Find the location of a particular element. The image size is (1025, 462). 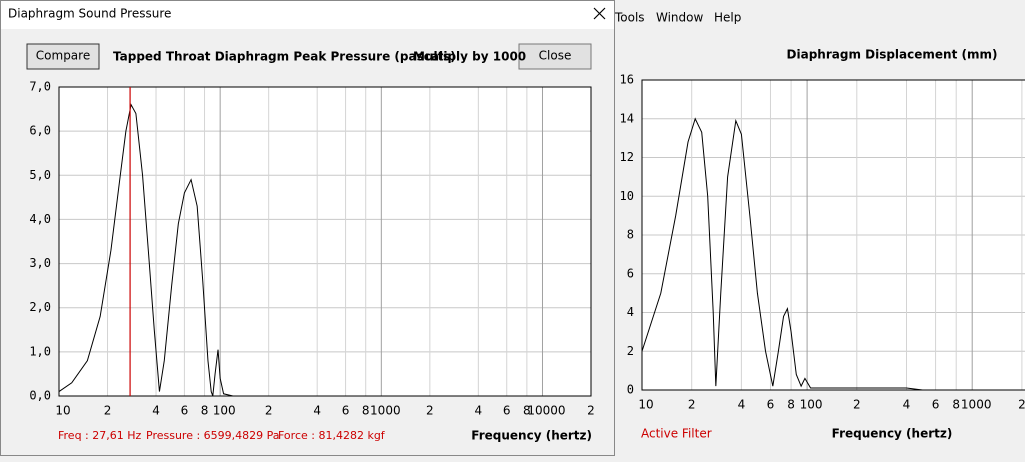

y-tick-label: 6,0 is located at coordinates (40, 131).